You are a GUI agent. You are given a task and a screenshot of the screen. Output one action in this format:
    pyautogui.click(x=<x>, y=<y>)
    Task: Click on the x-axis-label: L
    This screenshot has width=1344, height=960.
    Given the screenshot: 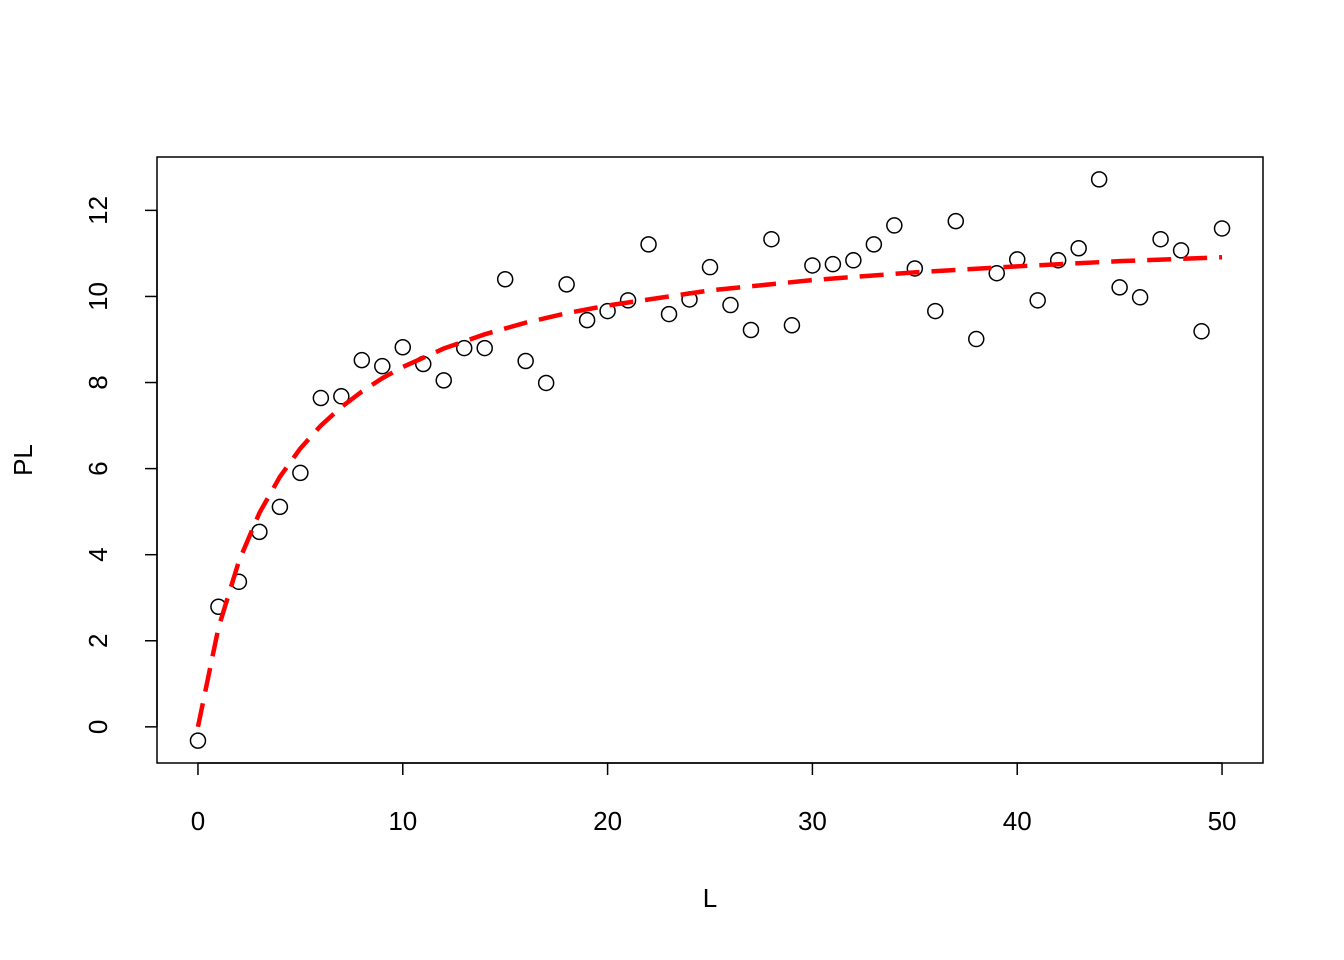 What is the action you would take?
    pyautogui.click(x=710, y=898)
    